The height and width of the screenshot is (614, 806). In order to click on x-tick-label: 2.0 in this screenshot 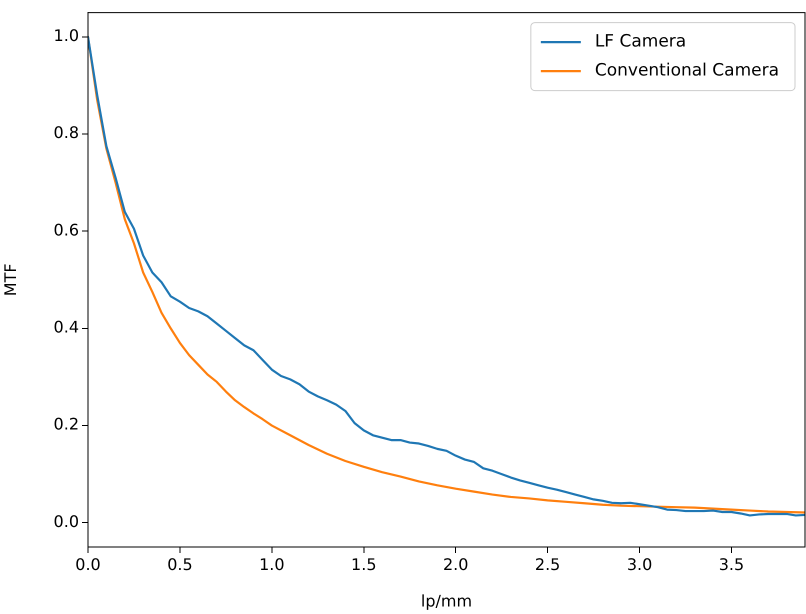, I will do `click(455, 564)`.